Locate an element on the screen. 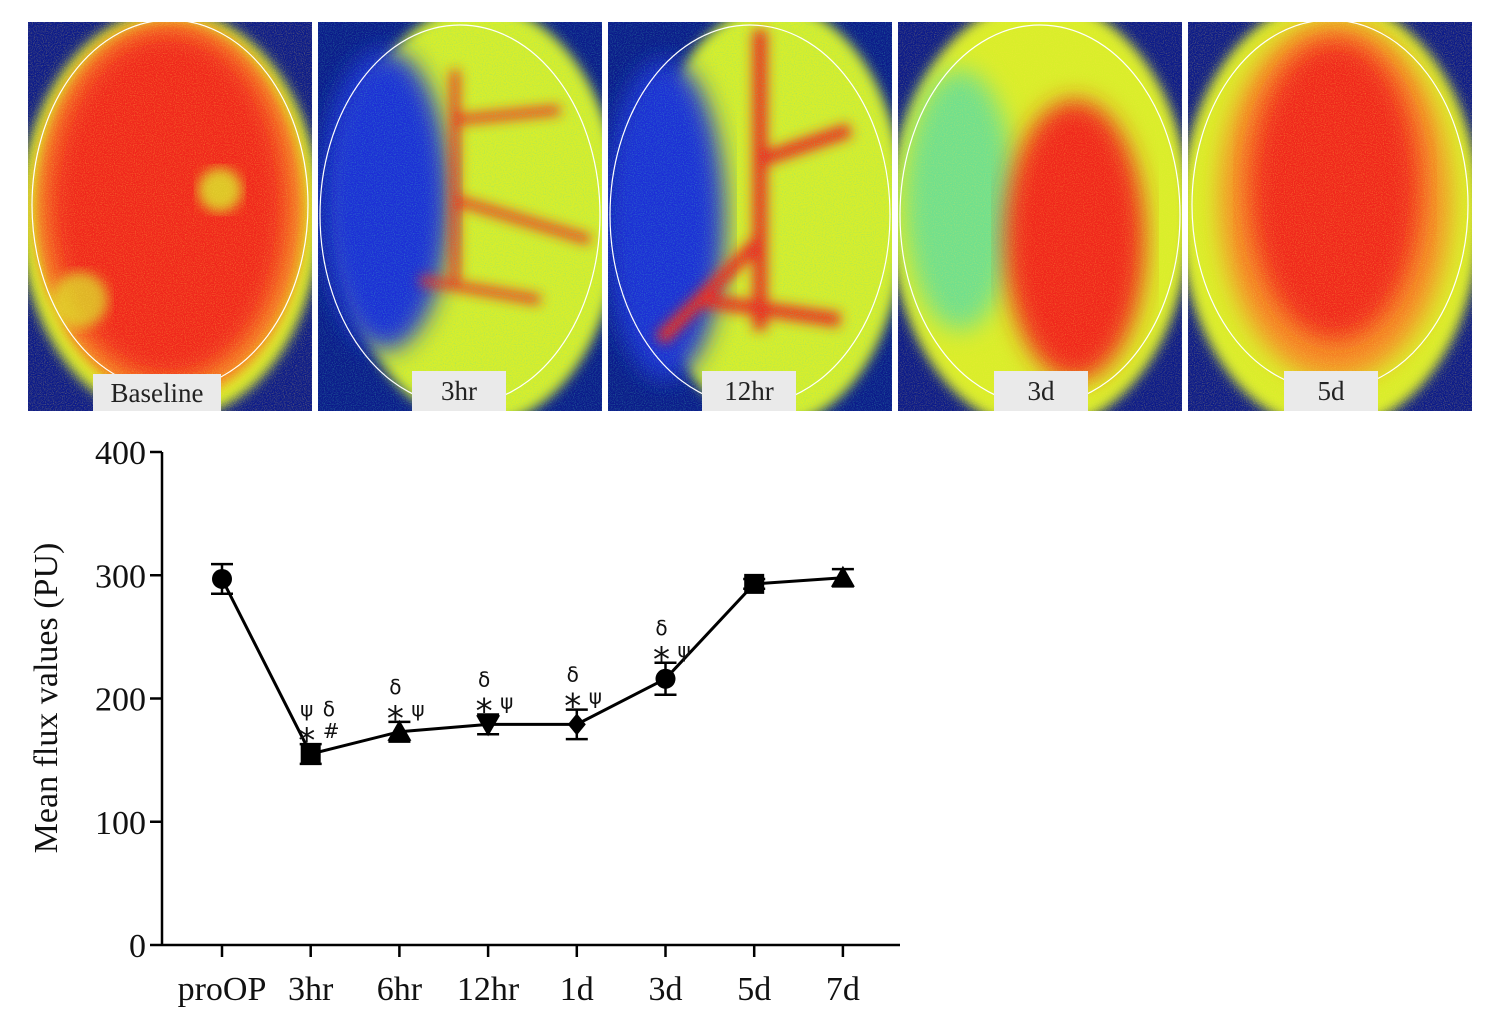 The width and height of the screenshot is (1500, 1027). speckle-panel-baseline: Baseline is located at coordinates (170, 216).